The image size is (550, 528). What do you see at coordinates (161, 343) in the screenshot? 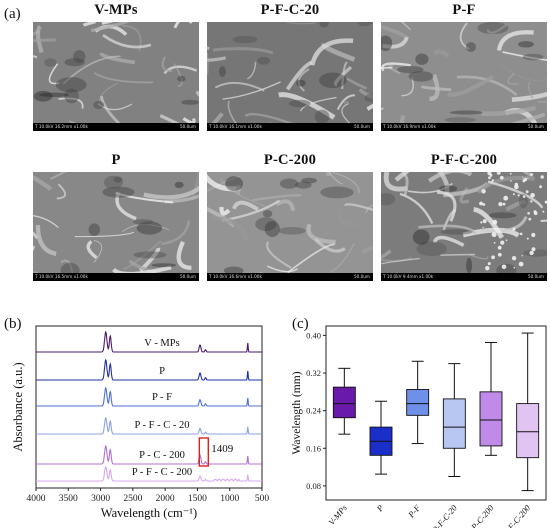
I see `ftir-series-label: V - MPs` at bounding box center [161, 343].